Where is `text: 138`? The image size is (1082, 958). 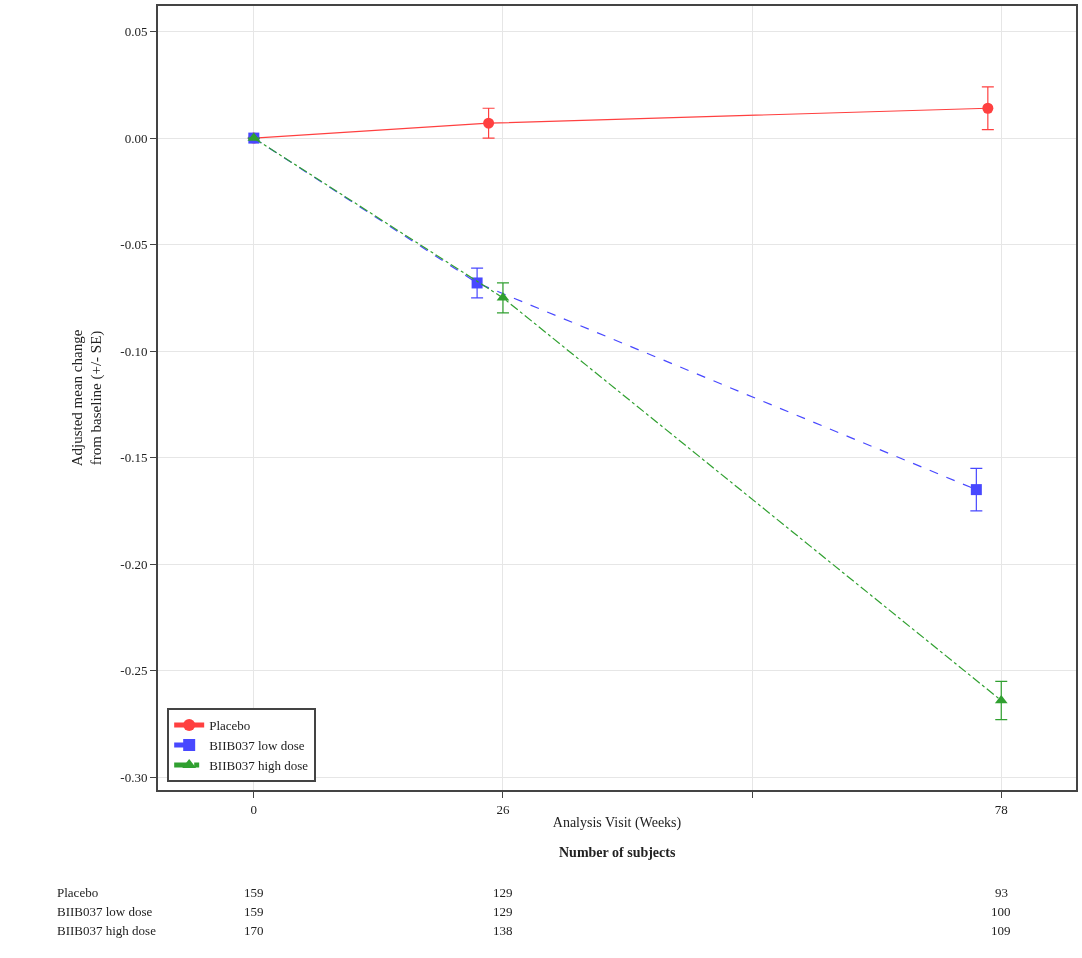
text: 138 is located at coordinates (503, 930).